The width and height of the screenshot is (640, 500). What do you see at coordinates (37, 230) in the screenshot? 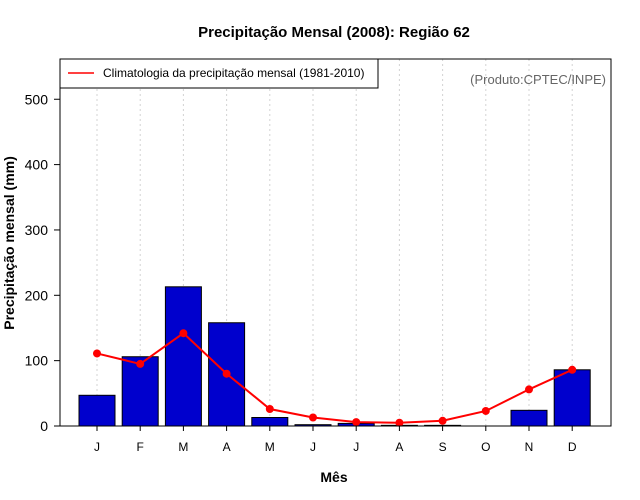
I see `y-tick-label: 300` at bounding box center [37, 230].